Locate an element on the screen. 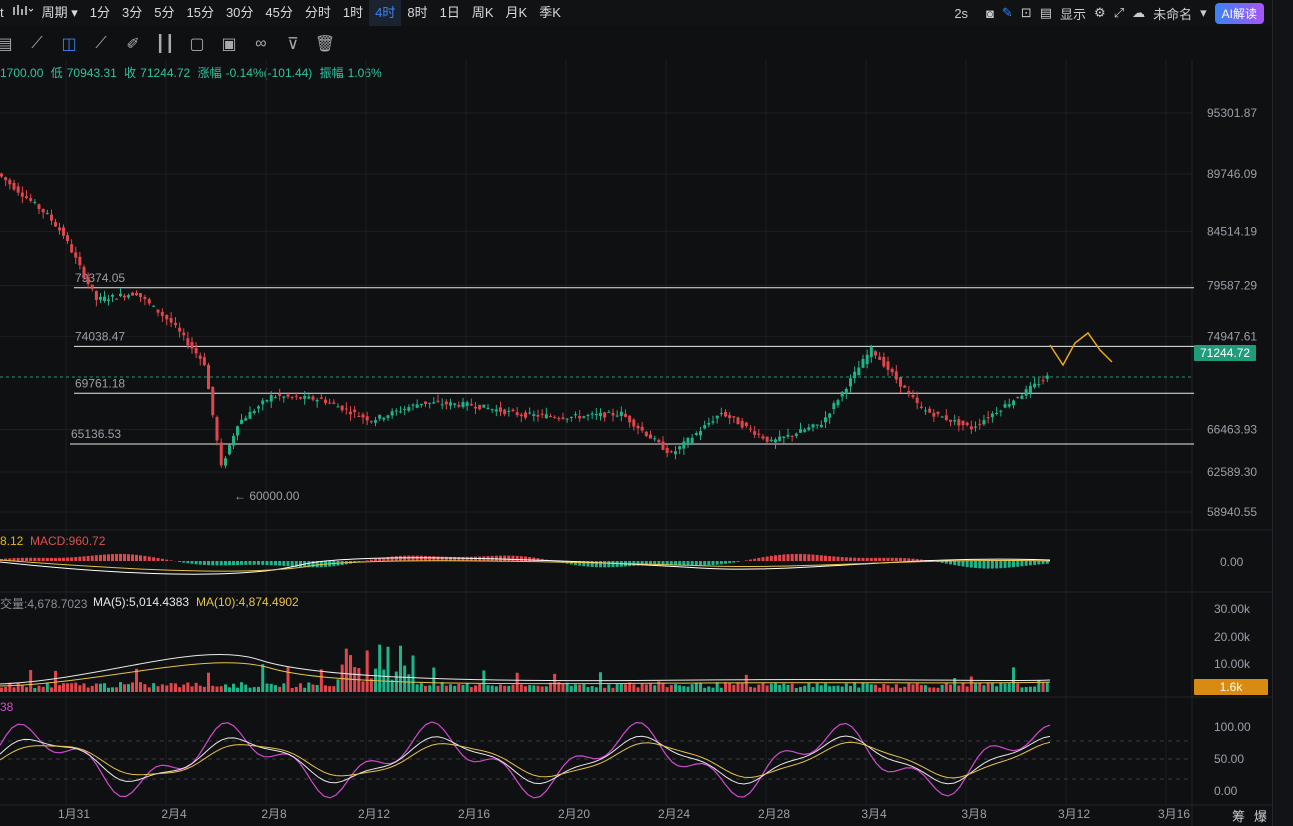 The image size is (1293, 826). interval-13: 季K is located at coordinates (550, 12).